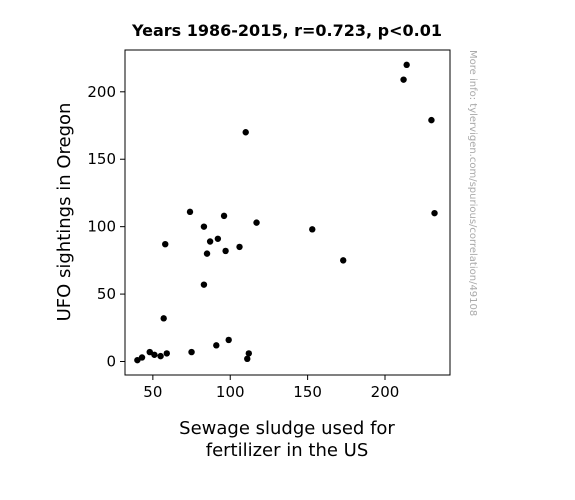  What do you see at coordinates (286, 30) in the screenshot?
I see `chart-title: Years 1986-2015, r=0.723, p<0.01` at bounding box center [286, 30].